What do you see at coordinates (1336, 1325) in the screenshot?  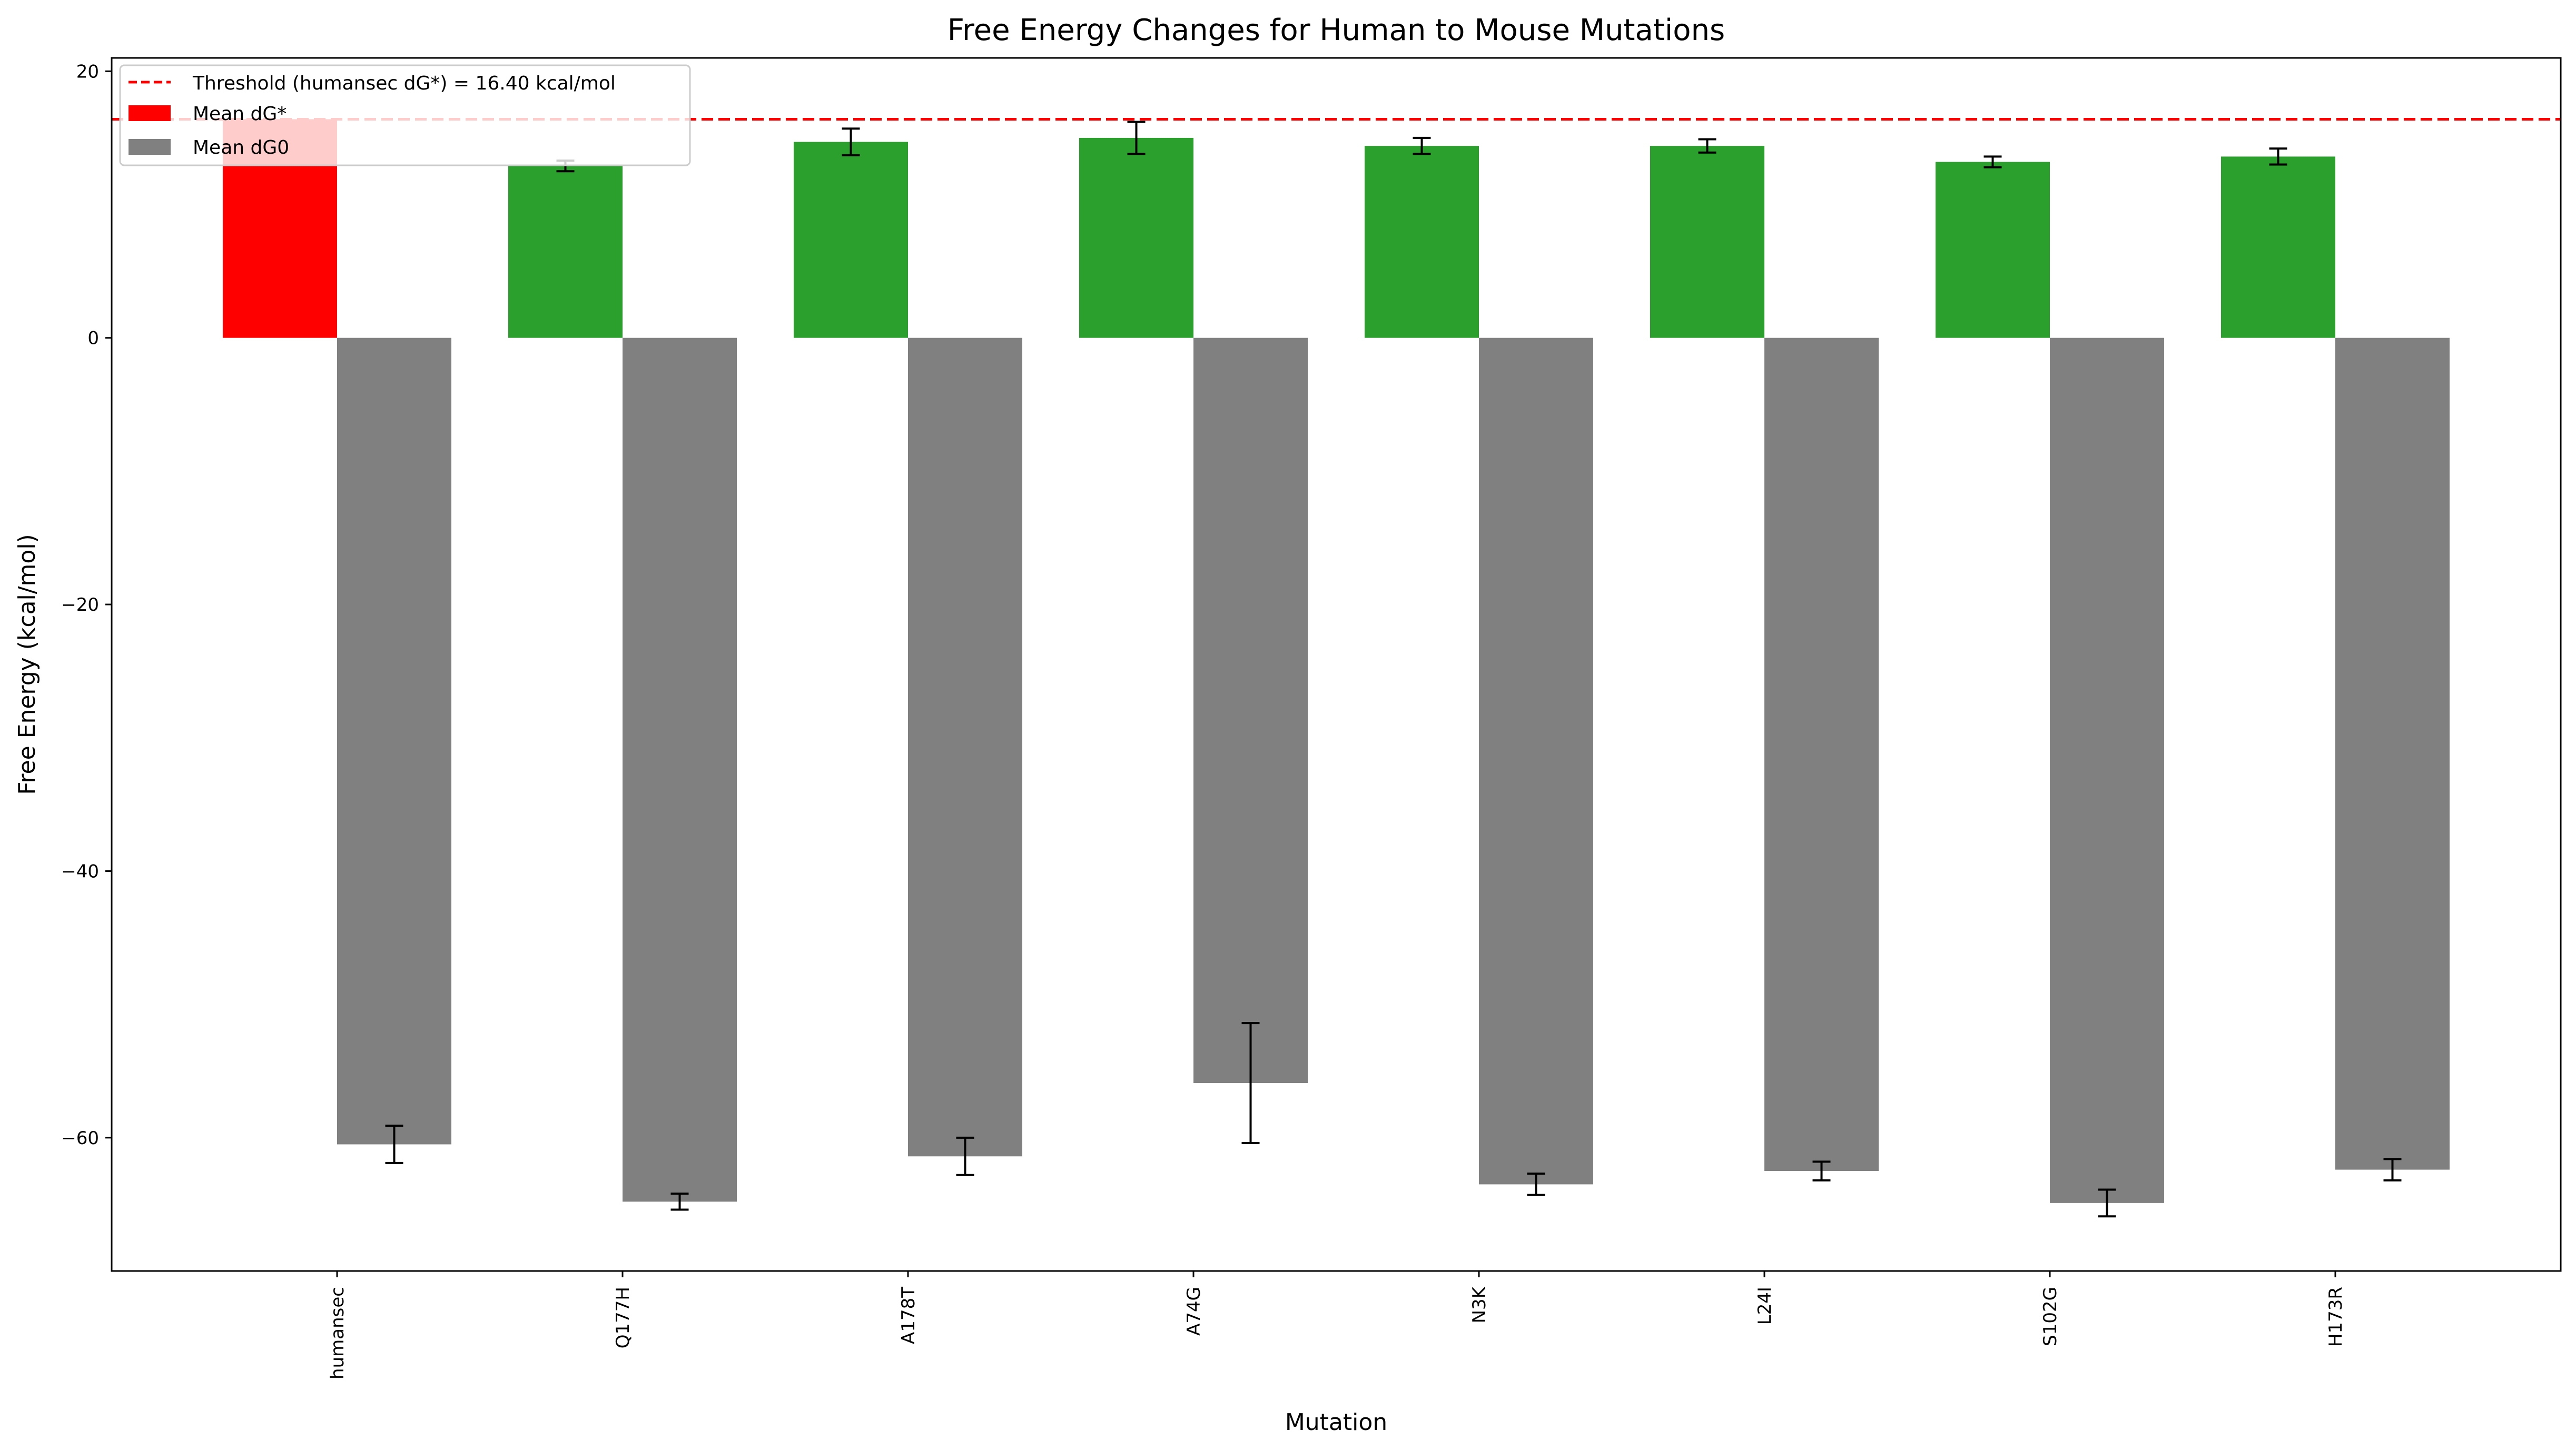 I see `x-axis: humansec Q177H A178T A74G N3K L24I S102G H173R` at bounding box center [1336, 1325].